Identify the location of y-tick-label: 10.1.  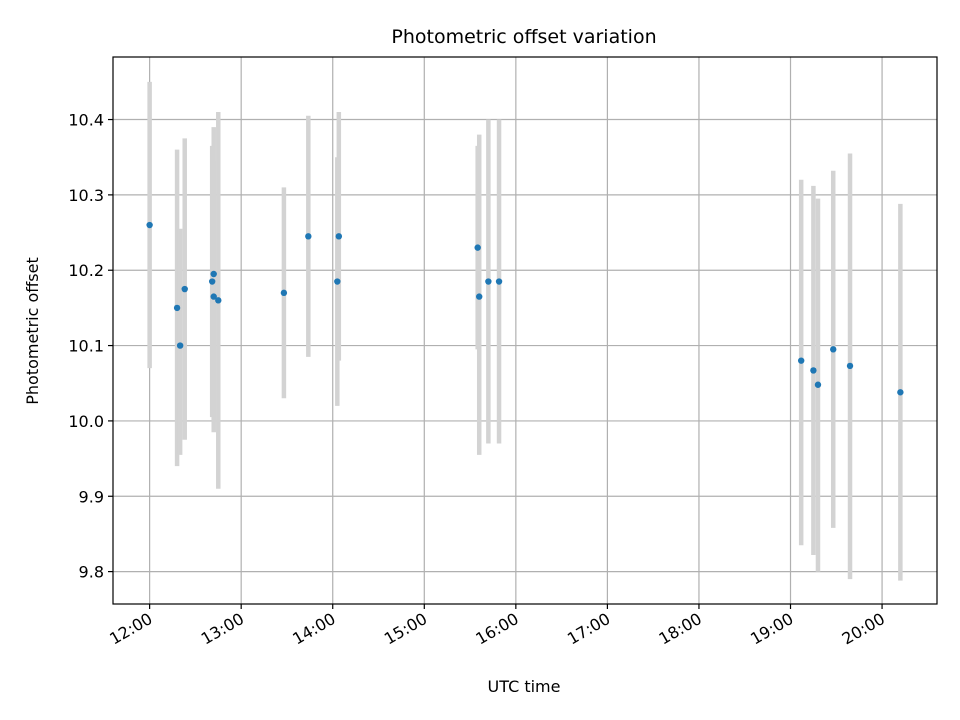
(86, 346).